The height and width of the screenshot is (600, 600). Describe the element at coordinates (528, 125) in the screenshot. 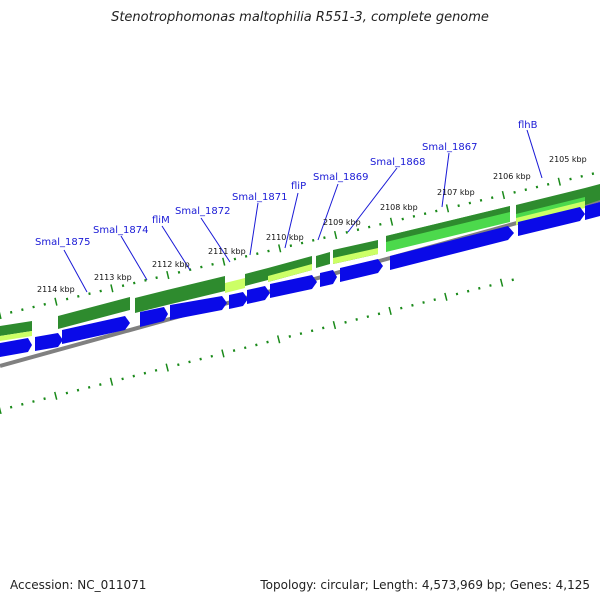

I see `gene-label: flhB` at that location.